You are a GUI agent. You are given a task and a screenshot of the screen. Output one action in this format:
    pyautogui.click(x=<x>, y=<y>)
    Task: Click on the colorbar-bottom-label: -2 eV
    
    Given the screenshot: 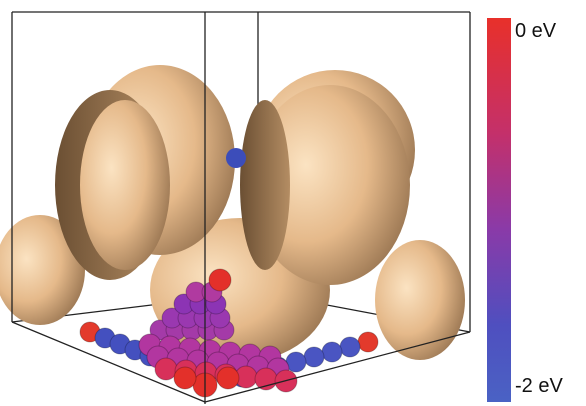 What is the action you would take?
    pyautogui.click(x=539, y=386)
    